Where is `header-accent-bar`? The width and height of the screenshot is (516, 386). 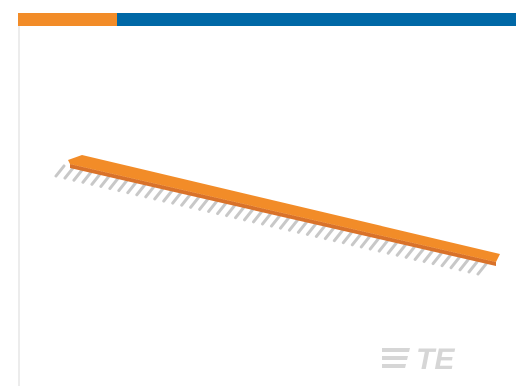 header-accent-bar is located at coordinates (267, 19).